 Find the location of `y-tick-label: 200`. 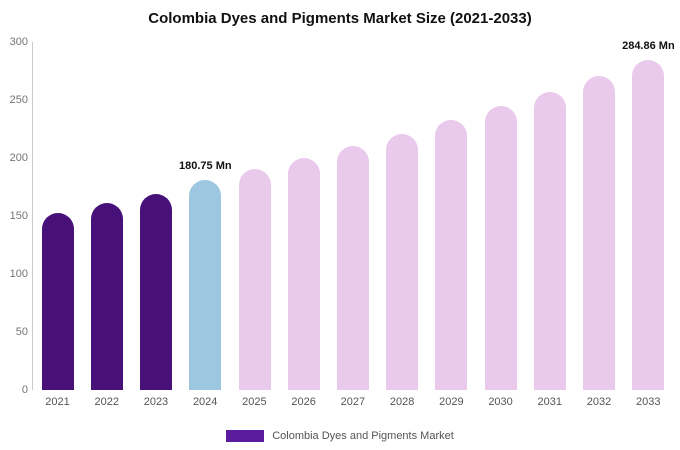

y-tick-label: 200 is located at coordinates (18, 158).